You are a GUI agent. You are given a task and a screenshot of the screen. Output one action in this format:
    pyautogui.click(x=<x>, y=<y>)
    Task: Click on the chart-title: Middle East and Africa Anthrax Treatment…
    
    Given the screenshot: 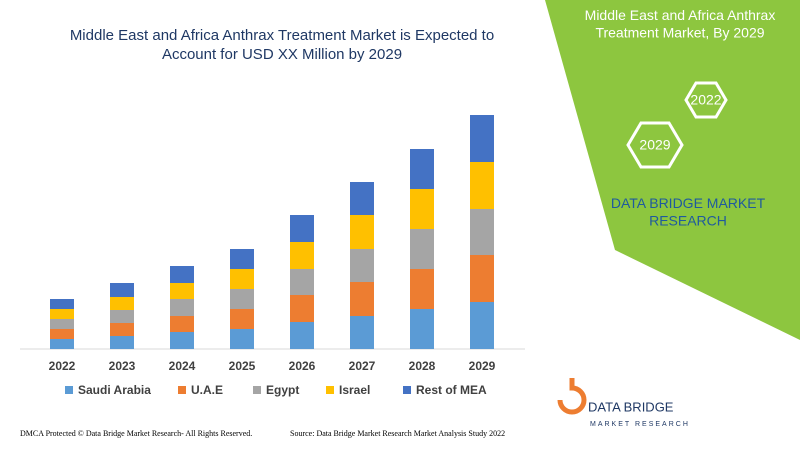 What is the action you would take?
    pyautogui.click(x=282, y=45)
    